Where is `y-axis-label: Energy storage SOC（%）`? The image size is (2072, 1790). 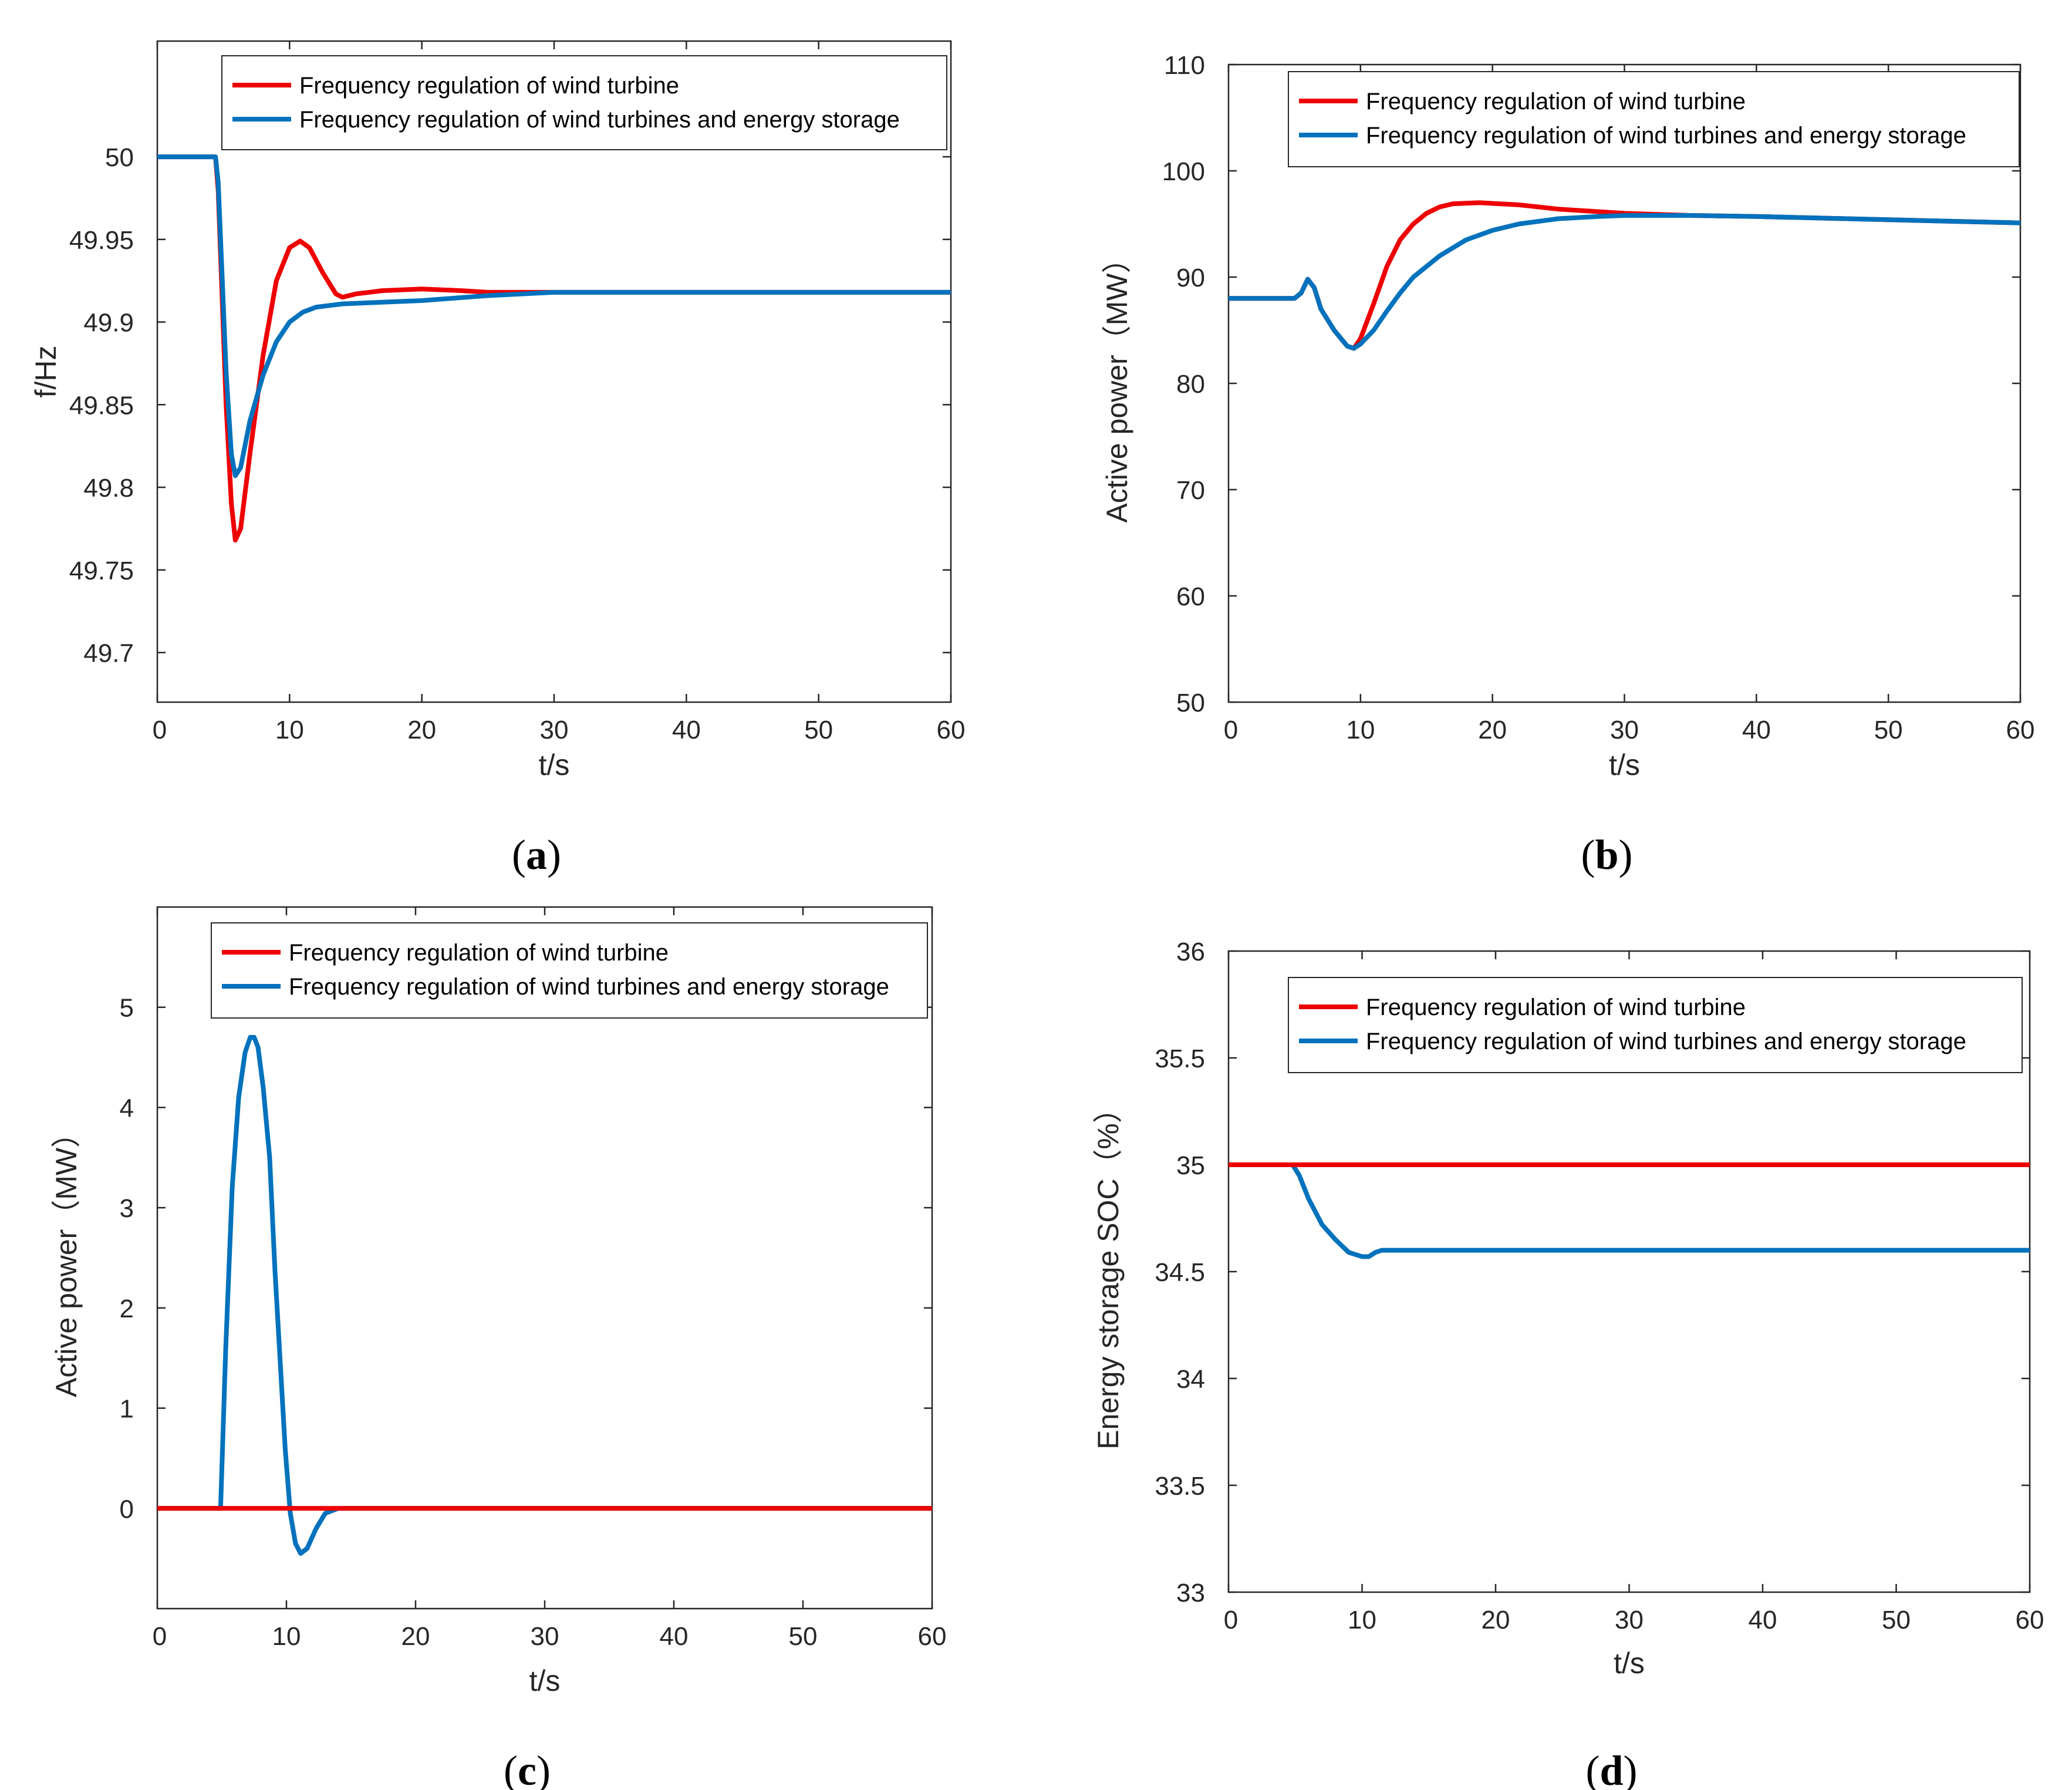 y-axis-label: Energy storage SOC（%） is located at coordinates (1108, 1271).